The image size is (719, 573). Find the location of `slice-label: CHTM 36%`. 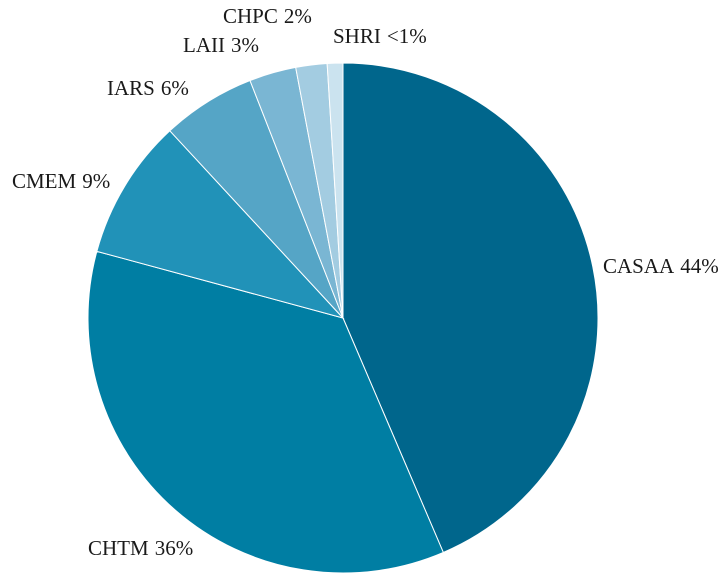

slice-label: CHTM 36% is located at coordinates (140, 548).